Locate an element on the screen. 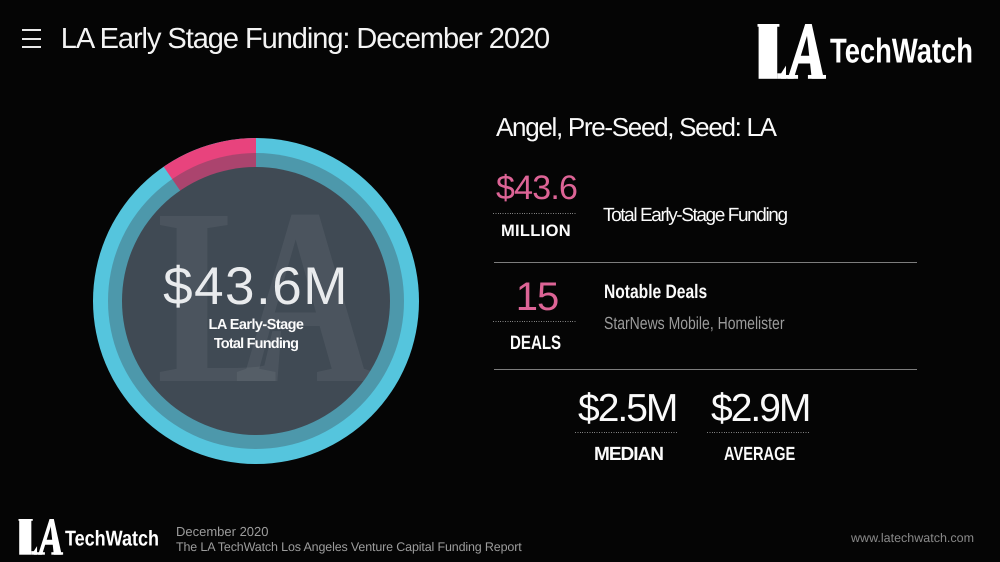 Image resolution: width=1000 pixels, height=562 pixels. svg-text: L is located at coordinates (223, 296).